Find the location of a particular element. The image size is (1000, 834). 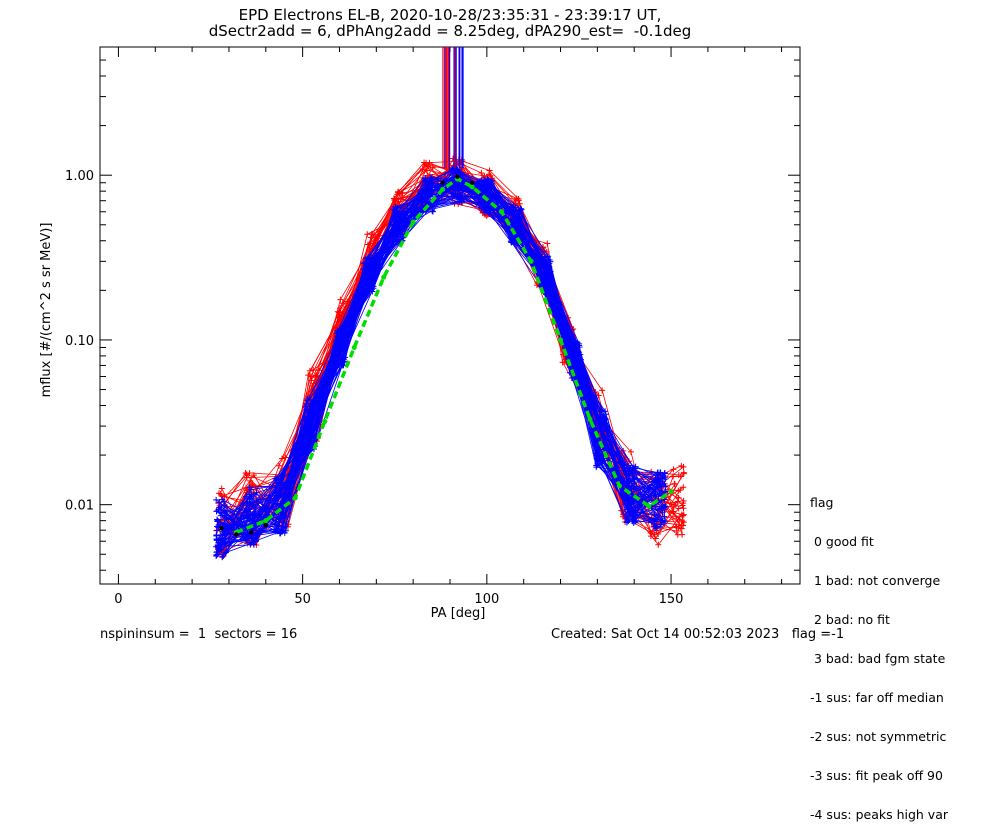

y-tick-label: 0.01 is located at coordinates (79, 506).